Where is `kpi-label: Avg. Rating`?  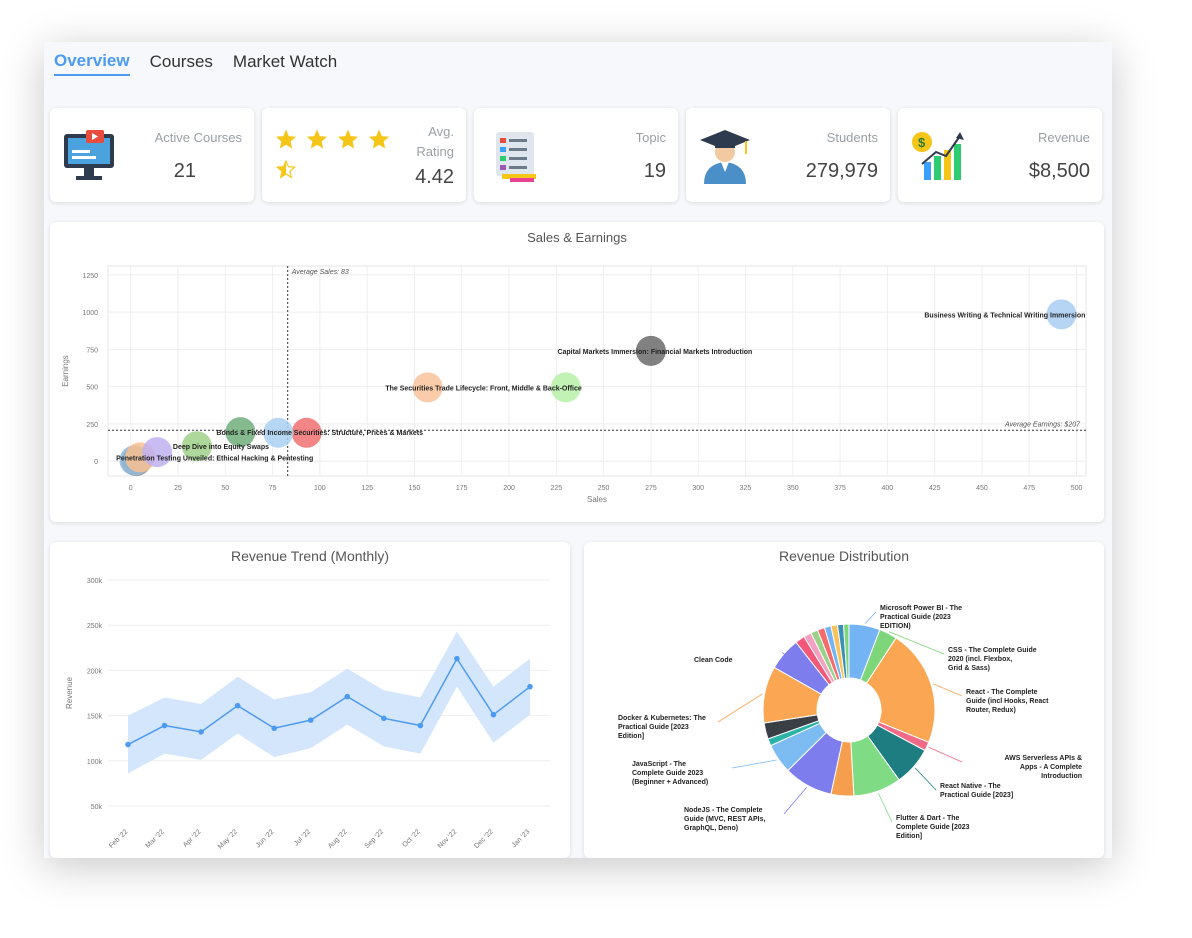 kpi-label: Avg. Rating is located at coordinates (435, 141).